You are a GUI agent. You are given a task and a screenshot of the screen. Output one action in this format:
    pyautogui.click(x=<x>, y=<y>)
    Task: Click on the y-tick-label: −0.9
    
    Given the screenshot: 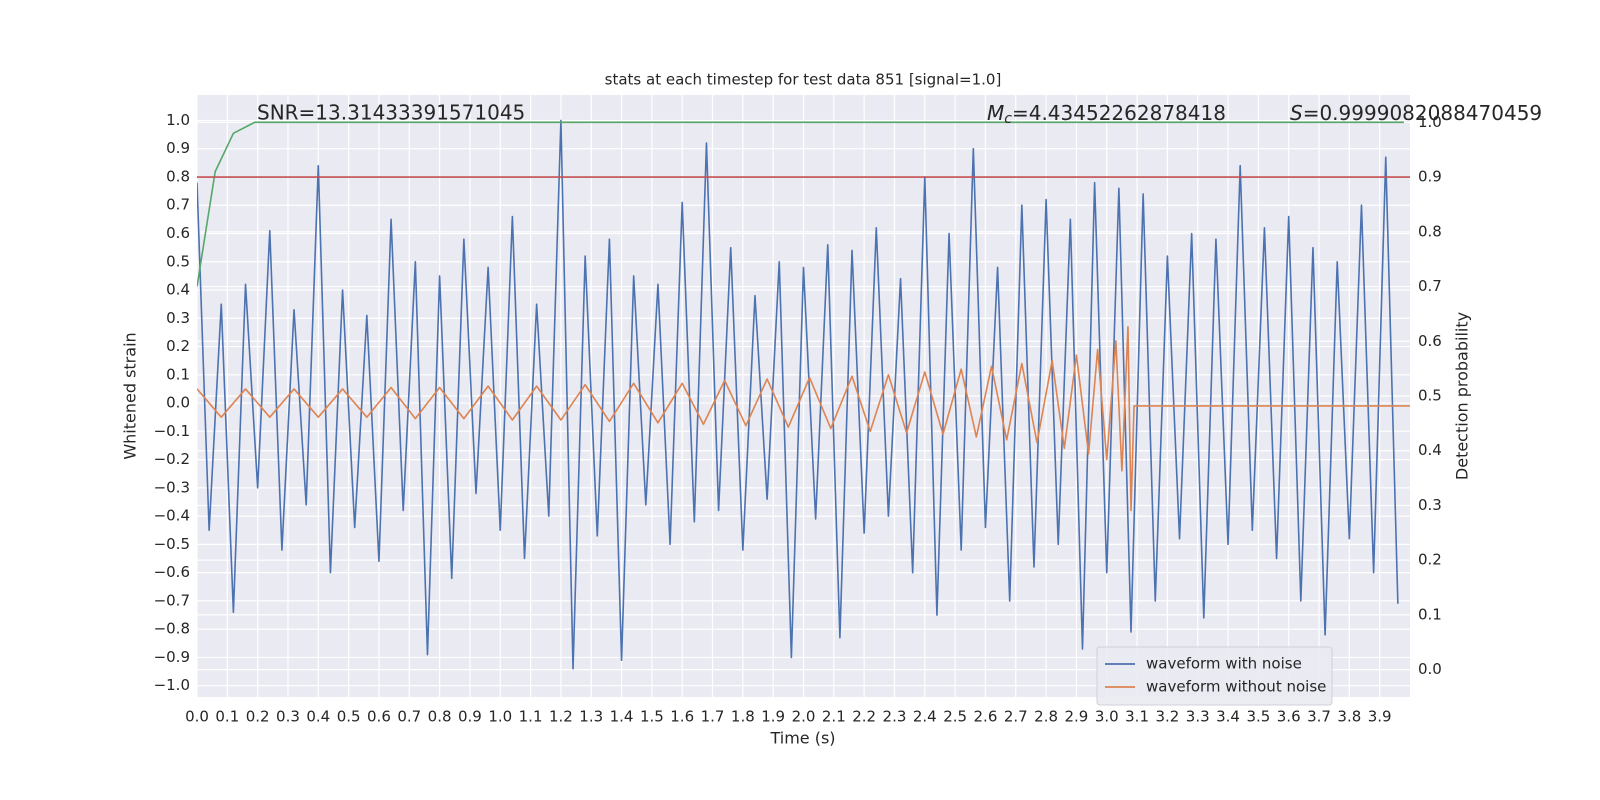 What is the action you would take?
    pyautogui.click(x=172, y=657)
    